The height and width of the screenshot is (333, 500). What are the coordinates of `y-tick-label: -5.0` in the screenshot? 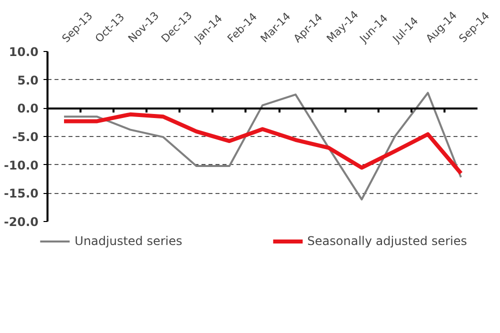 It's located at (25, 137).